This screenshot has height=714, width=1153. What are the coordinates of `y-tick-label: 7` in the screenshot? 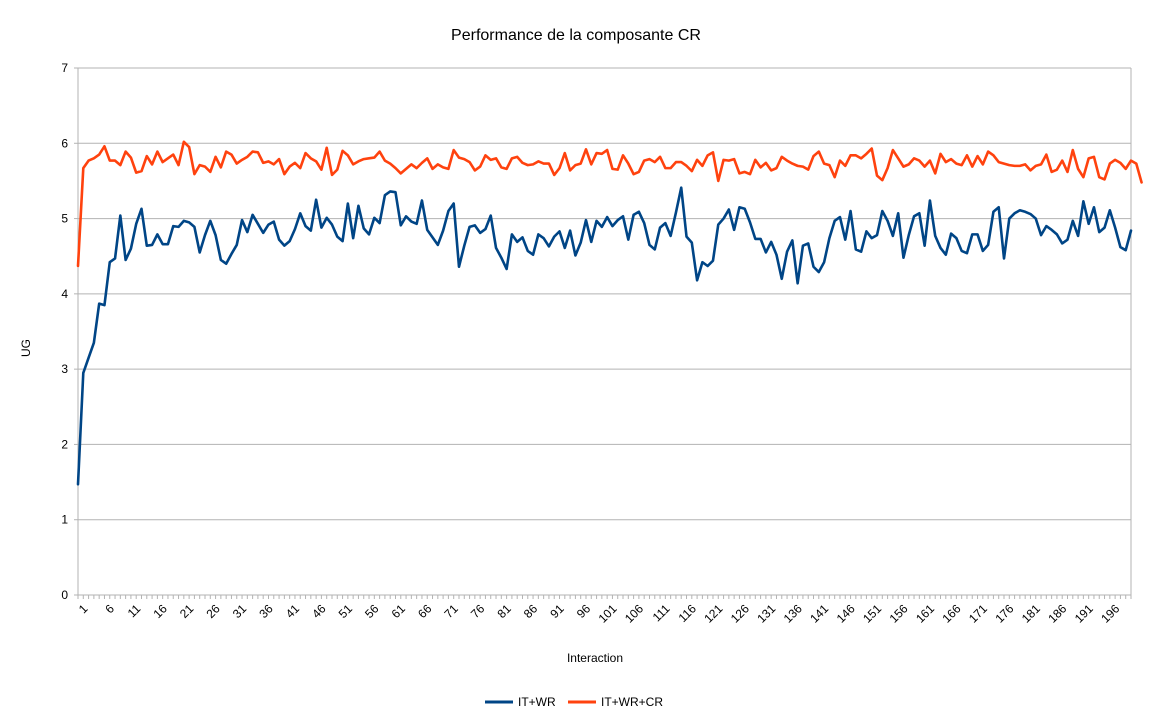 It's located at (64, 68).